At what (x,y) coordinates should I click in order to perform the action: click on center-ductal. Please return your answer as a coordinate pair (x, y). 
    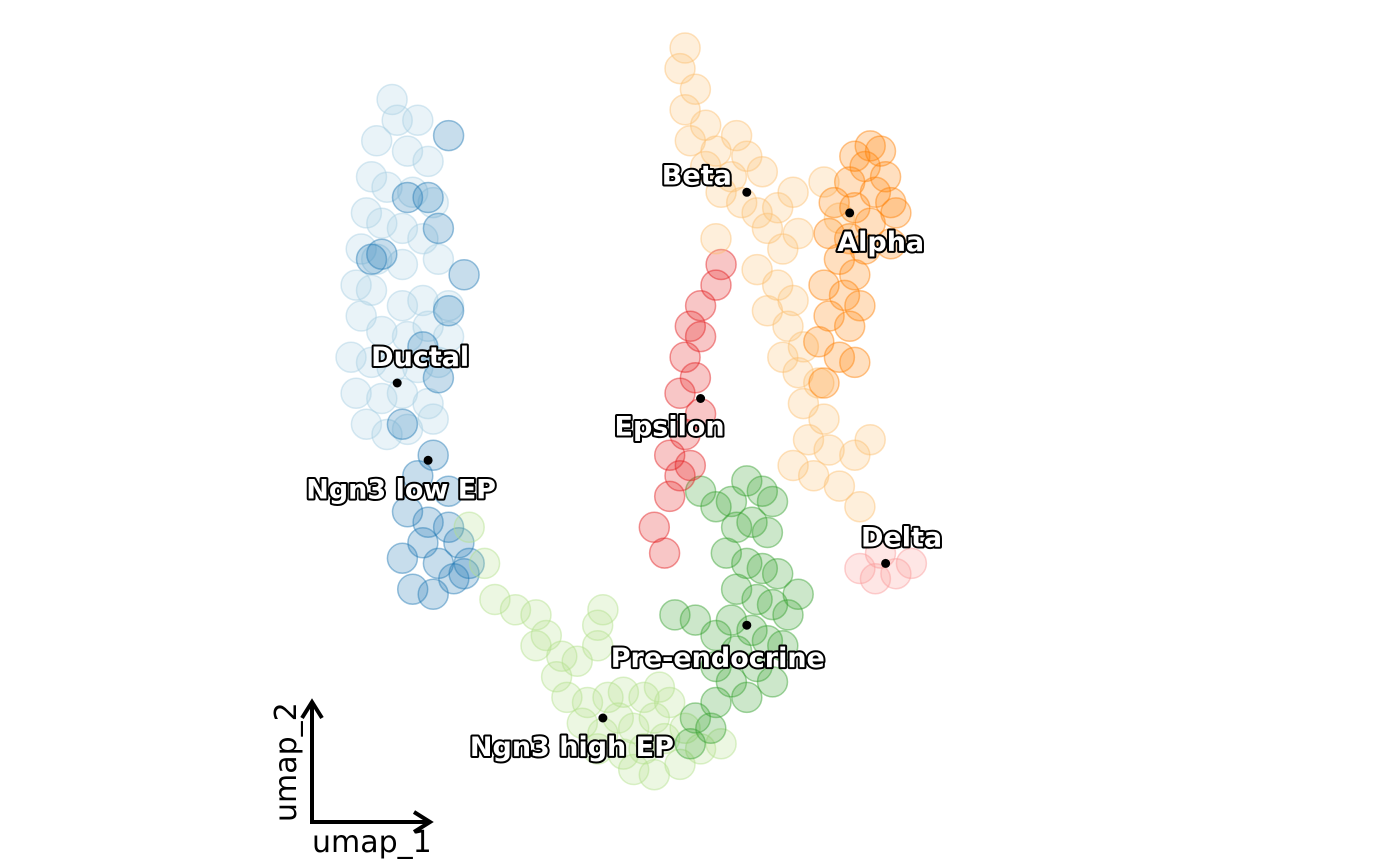
    Looking at the image, I should click on (397, 383).